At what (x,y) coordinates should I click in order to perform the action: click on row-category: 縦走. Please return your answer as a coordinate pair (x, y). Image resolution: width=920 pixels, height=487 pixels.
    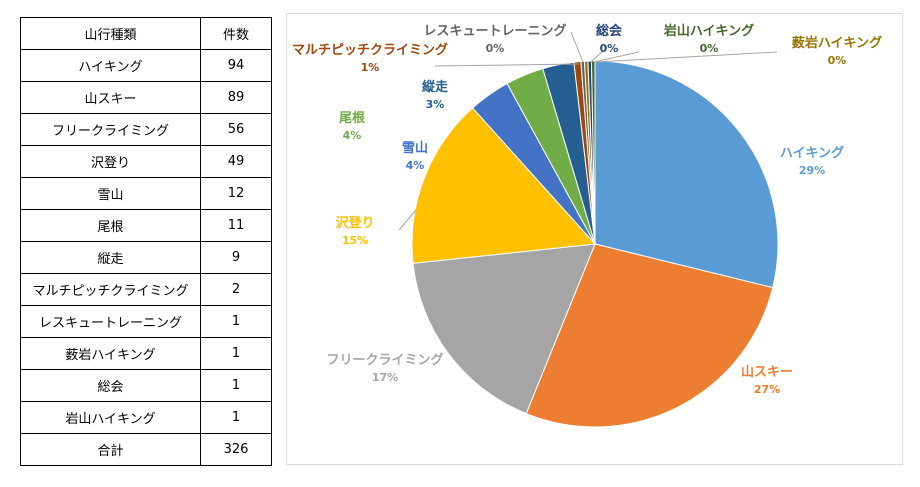
    Looking at the image, I should click on (110, 257).